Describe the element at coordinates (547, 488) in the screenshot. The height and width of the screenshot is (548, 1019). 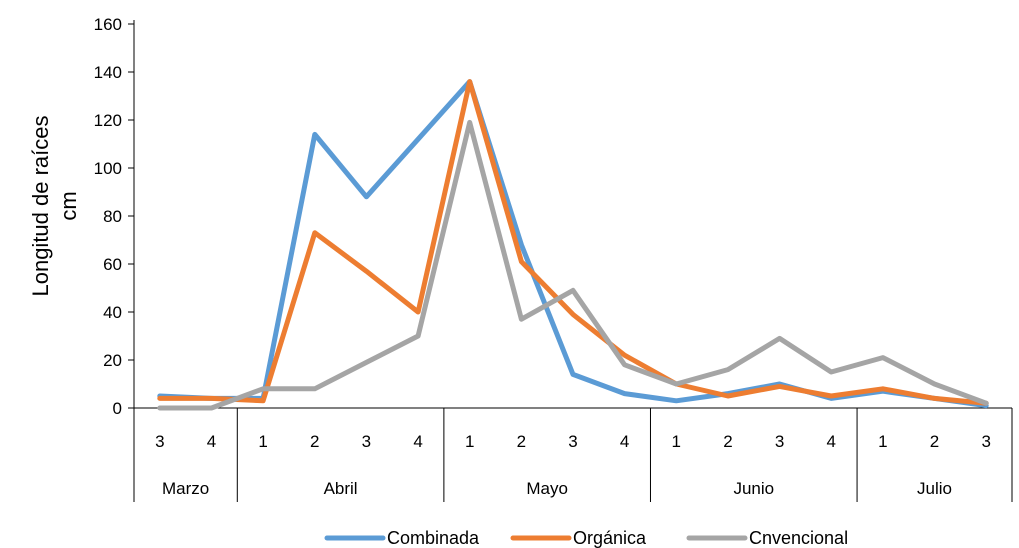
I see `month-label: Mayo` at that location.